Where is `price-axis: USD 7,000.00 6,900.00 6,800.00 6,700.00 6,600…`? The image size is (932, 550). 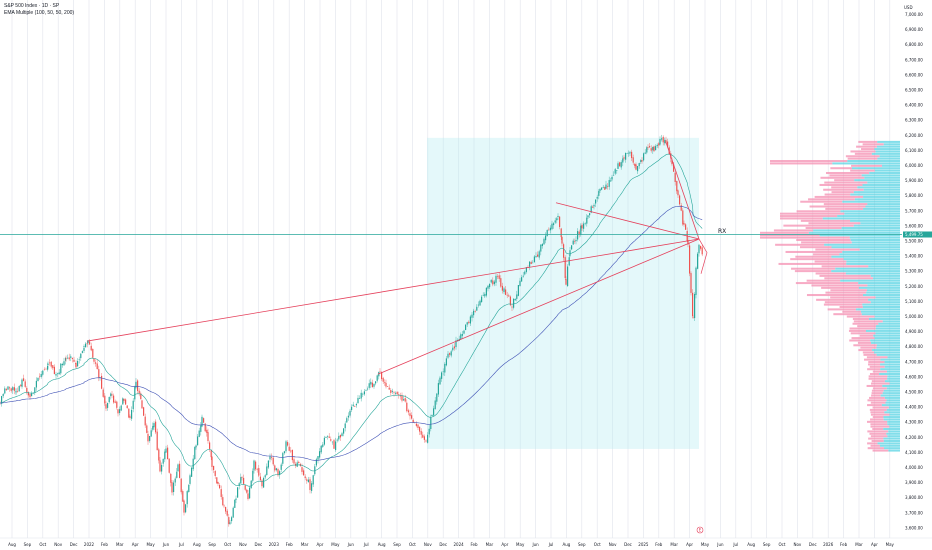 price-axis: USD 7,000.00 6,900.00 6,800.00 6,700.00 6,600… is located at coordinates (917, 275).